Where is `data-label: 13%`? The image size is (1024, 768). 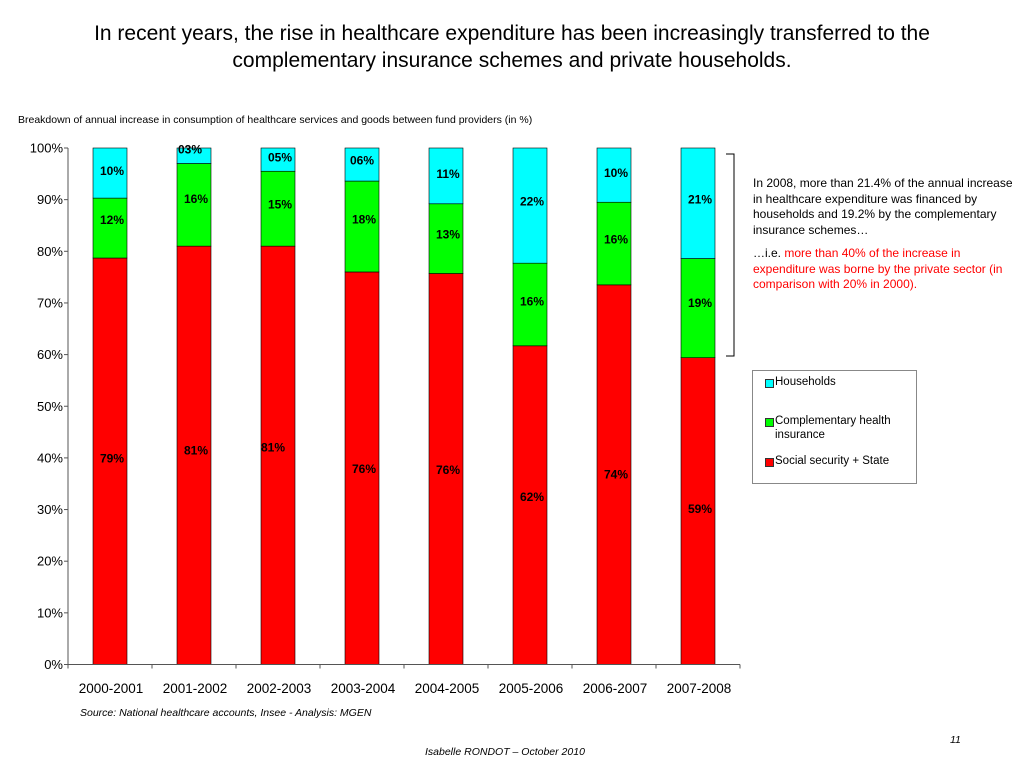 data-label: 13% is located at coordinates (448, 235).